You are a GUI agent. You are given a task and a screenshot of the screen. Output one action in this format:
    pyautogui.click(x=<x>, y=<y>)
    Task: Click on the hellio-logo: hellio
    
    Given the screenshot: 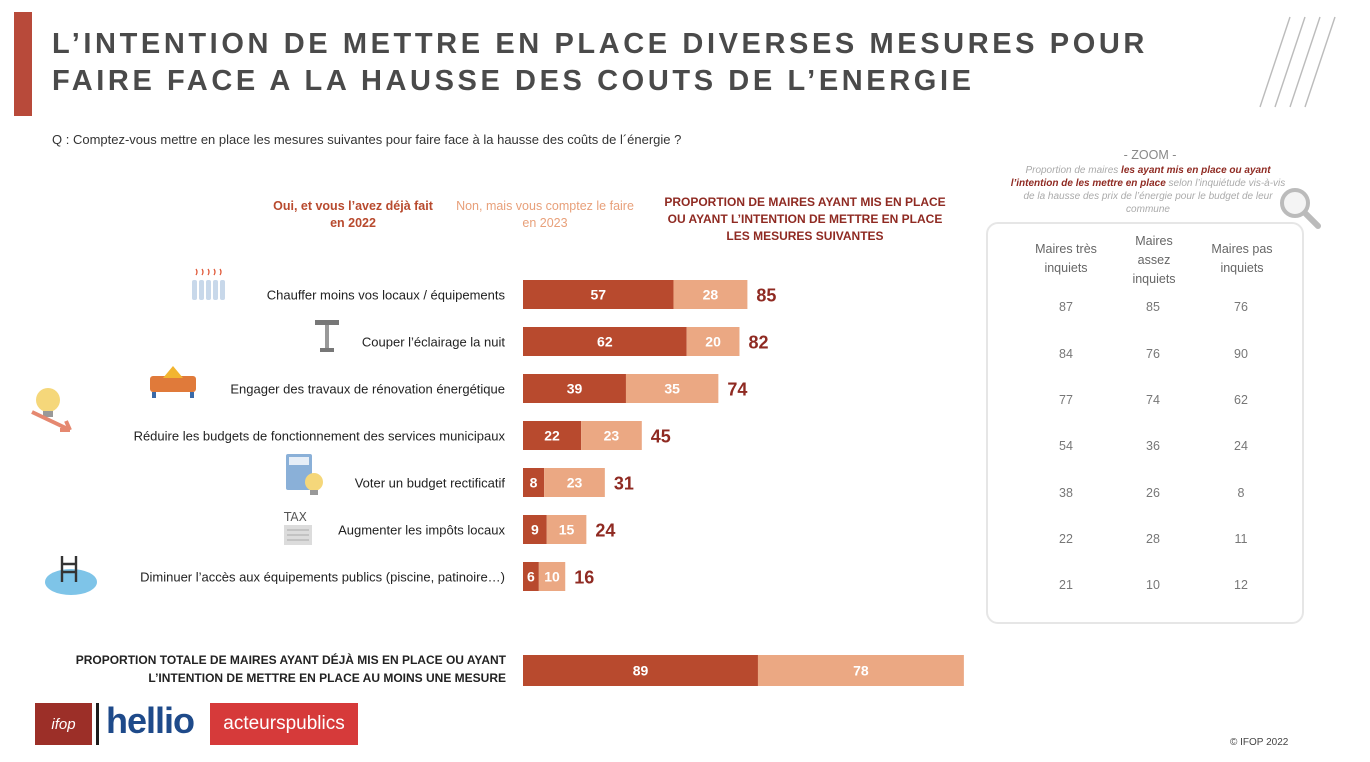 What is the action you would take?
    pyautogui.click(x=150, y=720)
    